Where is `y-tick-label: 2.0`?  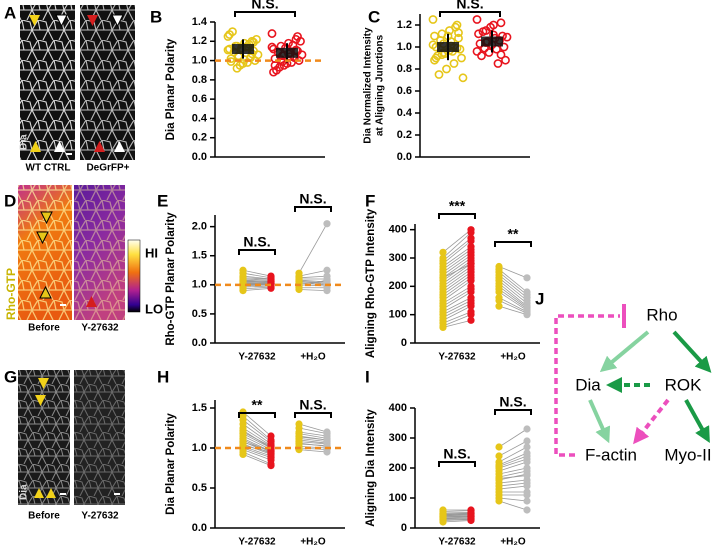 y-tick-label: 2.0 is located at coordinates (199, 227).